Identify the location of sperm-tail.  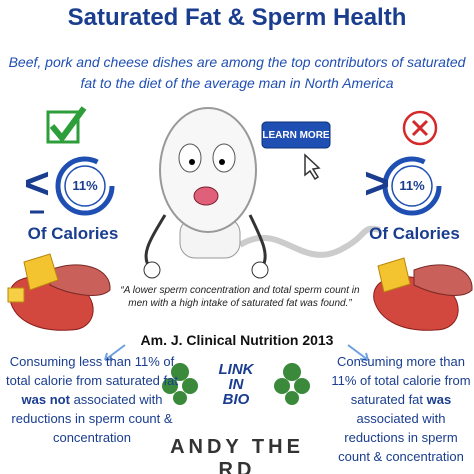
(309, 241).